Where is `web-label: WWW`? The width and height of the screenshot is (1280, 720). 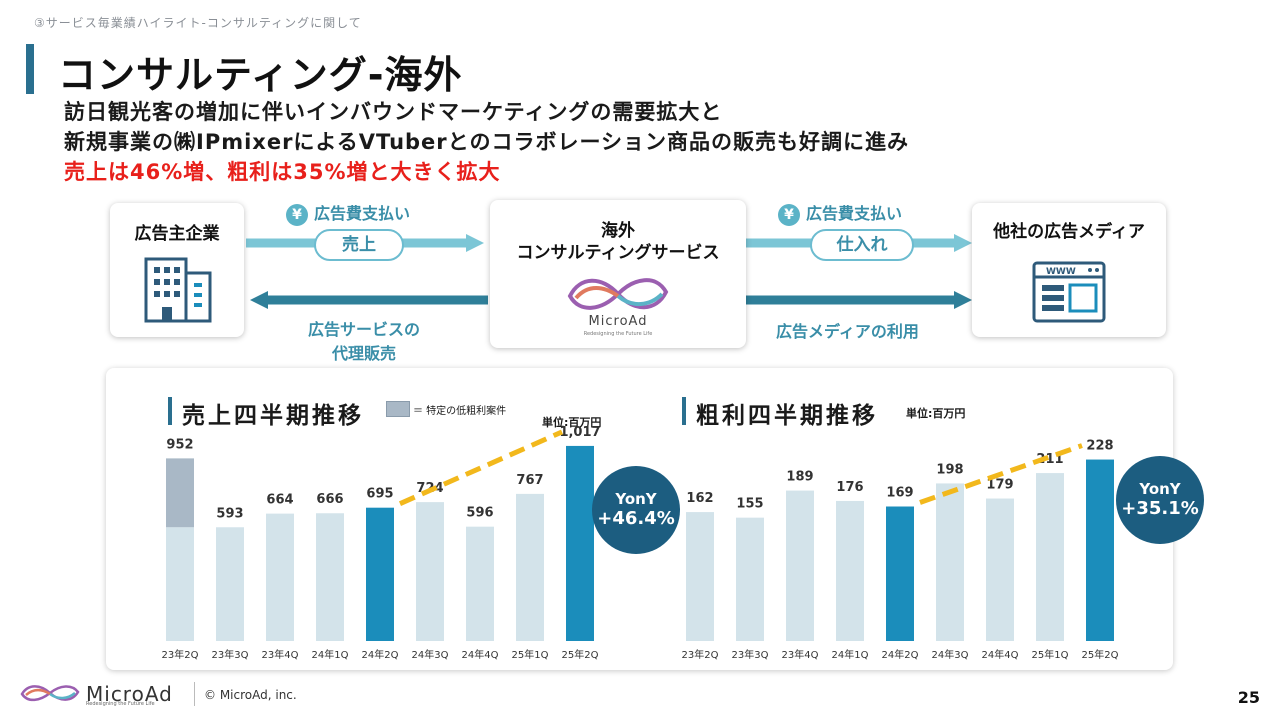 web-label: WWW is located at coordinates (1061, 272).